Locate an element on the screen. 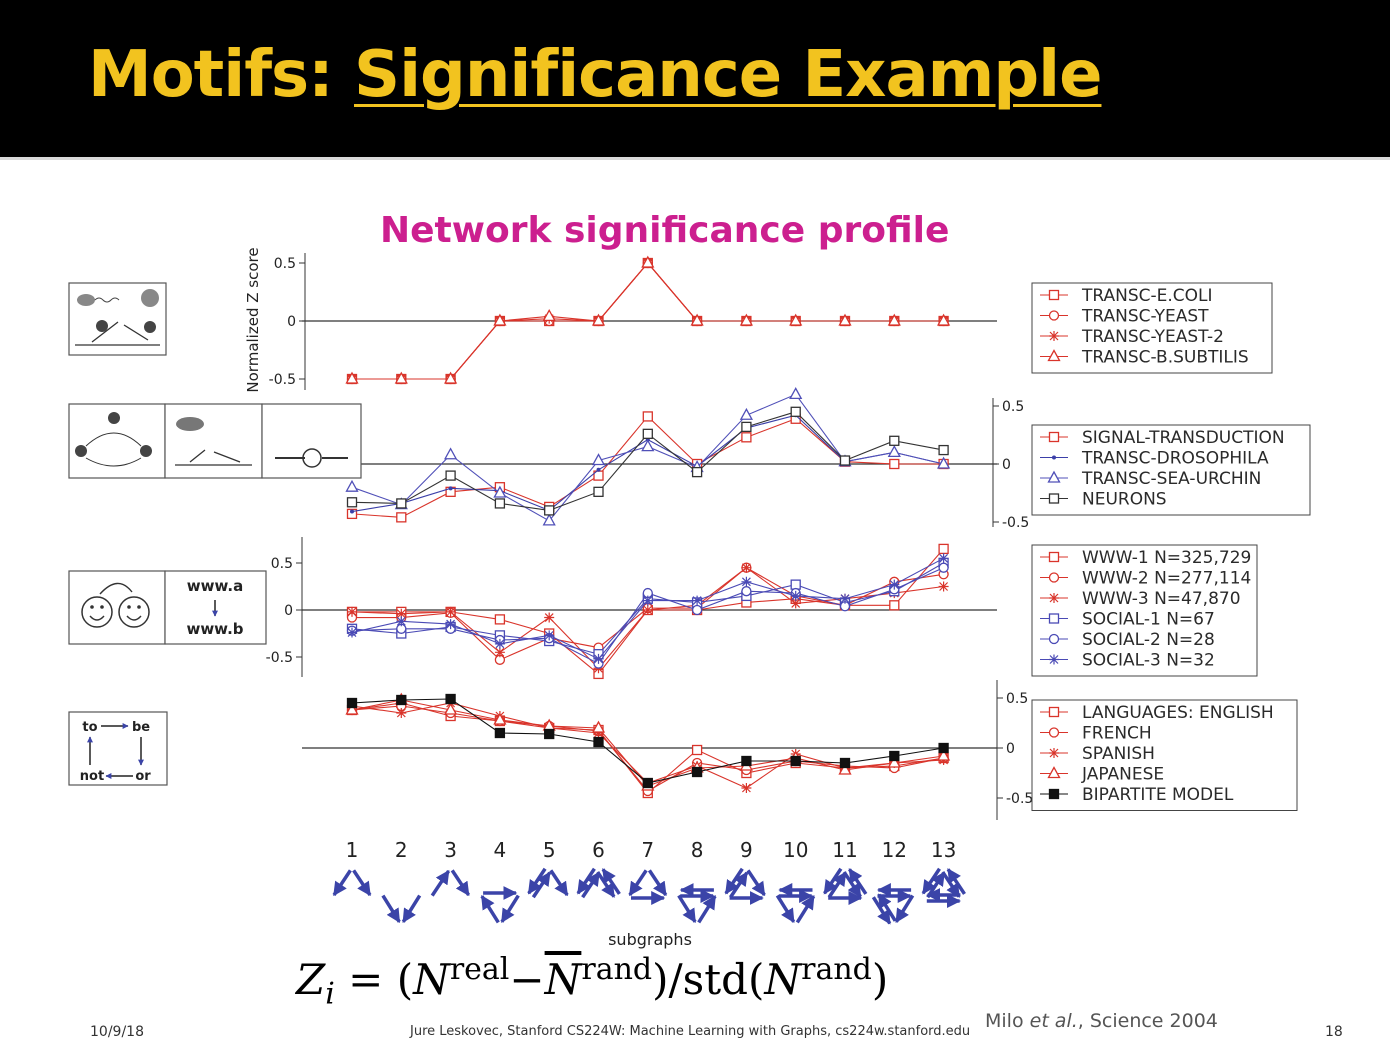  flagellum is located at coordinates (107, 300).